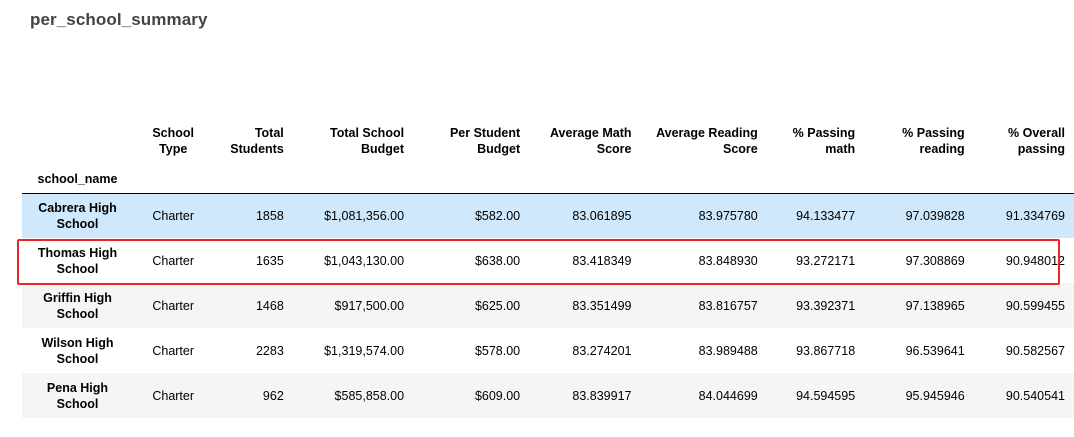 The height and width of the screenshot is (437, 1074). Describe the element at coordinates (728, 215) in the screenshot. I see `cell-avg-reading: 83.975780` at that location.